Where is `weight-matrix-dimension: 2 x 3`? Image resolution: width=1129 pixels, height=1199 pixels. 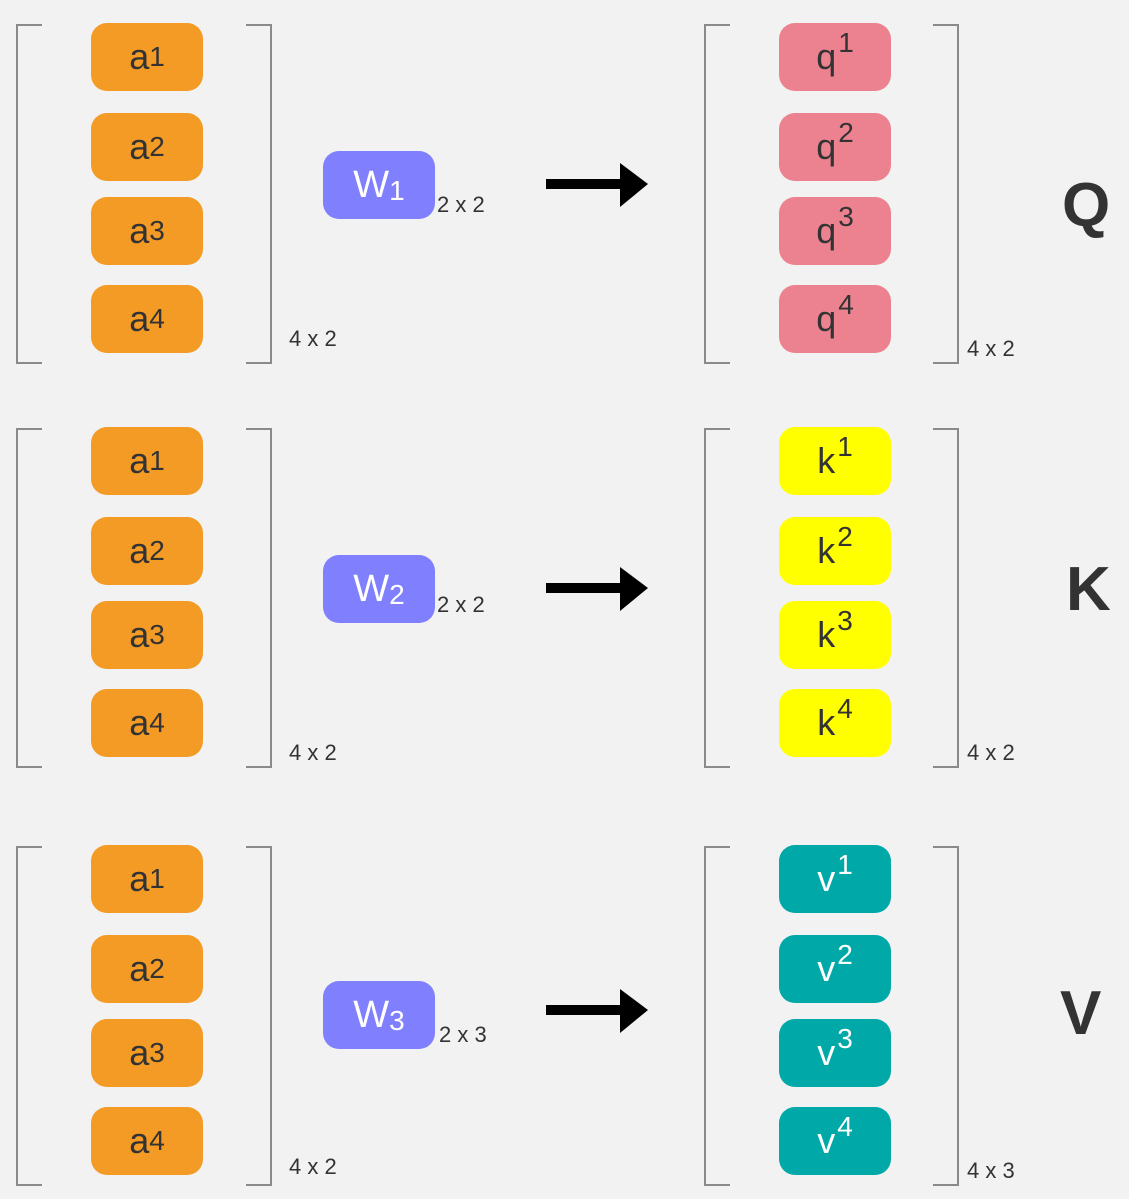 weight-matrix-dimension: 2 x 3 is located at coordinates (463, 1034).